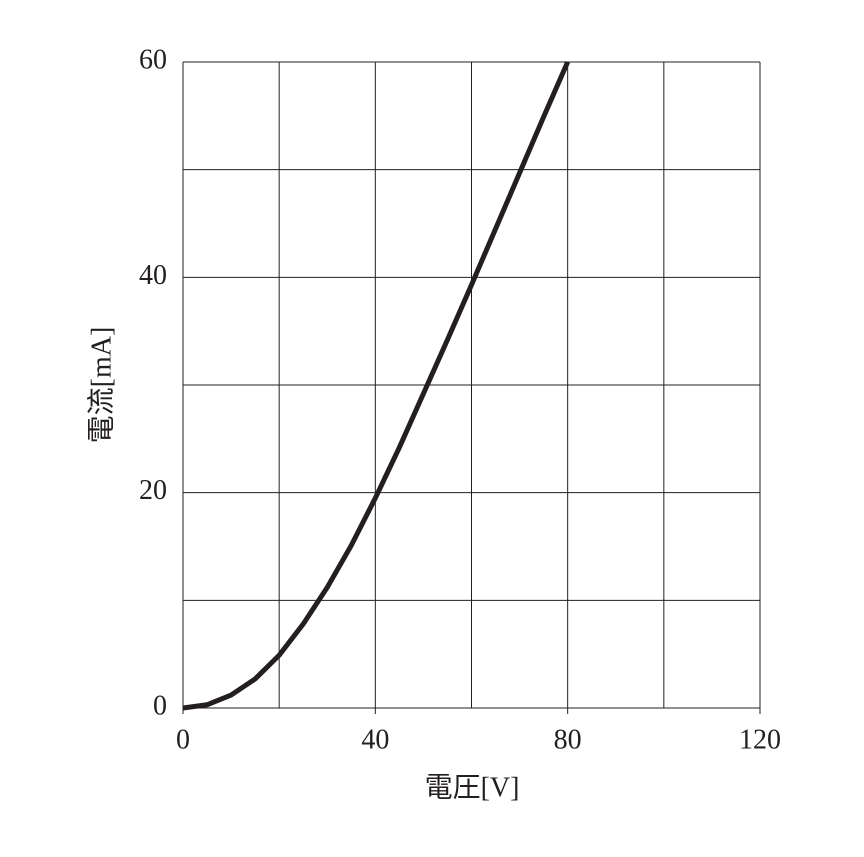  Describe the element at coordinates (153, 490) in the screenshot. I see `y-tick-label: 20` at that location.